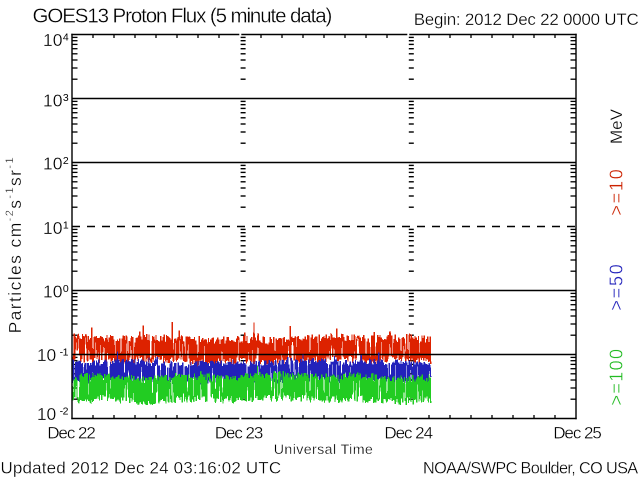 The image size is (640, 480). Describe the element at coordinates (530, 469) in the screenshot. I see `svg-text: NOAA/SWPC Boulder, CO USA` at that location.